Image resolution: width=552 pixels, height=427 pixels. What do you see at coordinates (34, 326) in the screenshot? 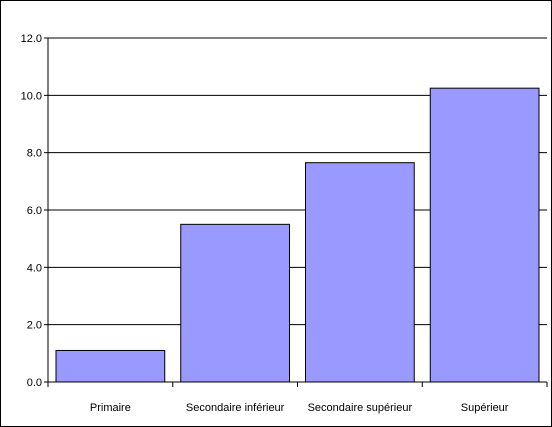
I see `y-tick-label: 2.0` at bounding box center [34, 326].